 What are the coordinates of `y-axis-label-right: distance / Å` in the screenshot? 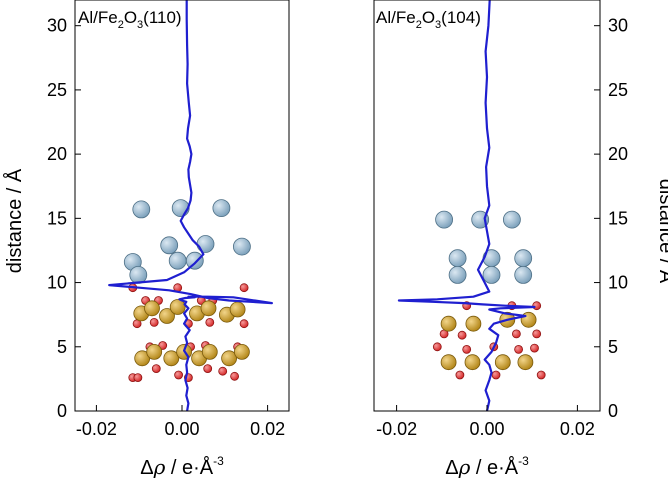 It's located at (661, 231).